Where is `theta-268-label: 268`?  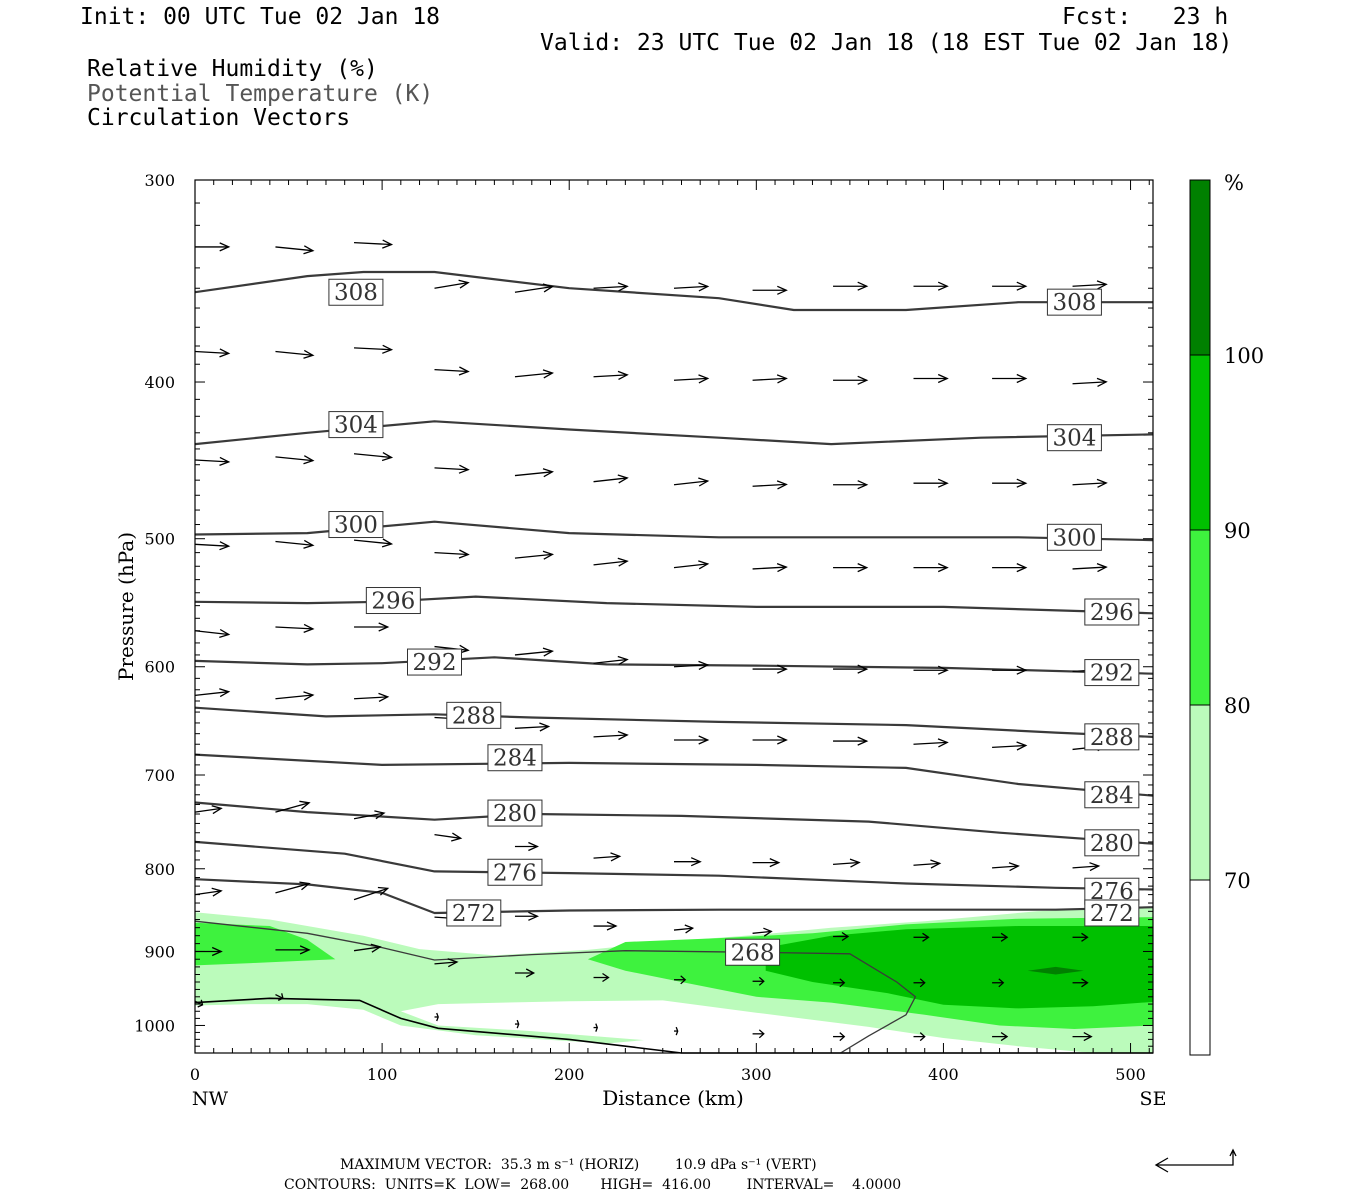 theta-268-label: 268 is located at coordinates (753, 952).